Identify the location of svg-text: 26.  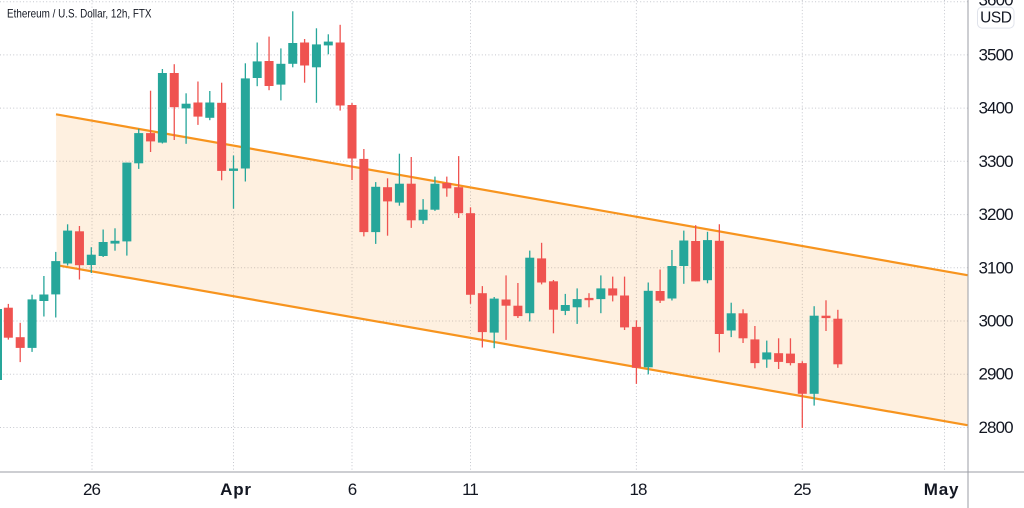
(92, 489).